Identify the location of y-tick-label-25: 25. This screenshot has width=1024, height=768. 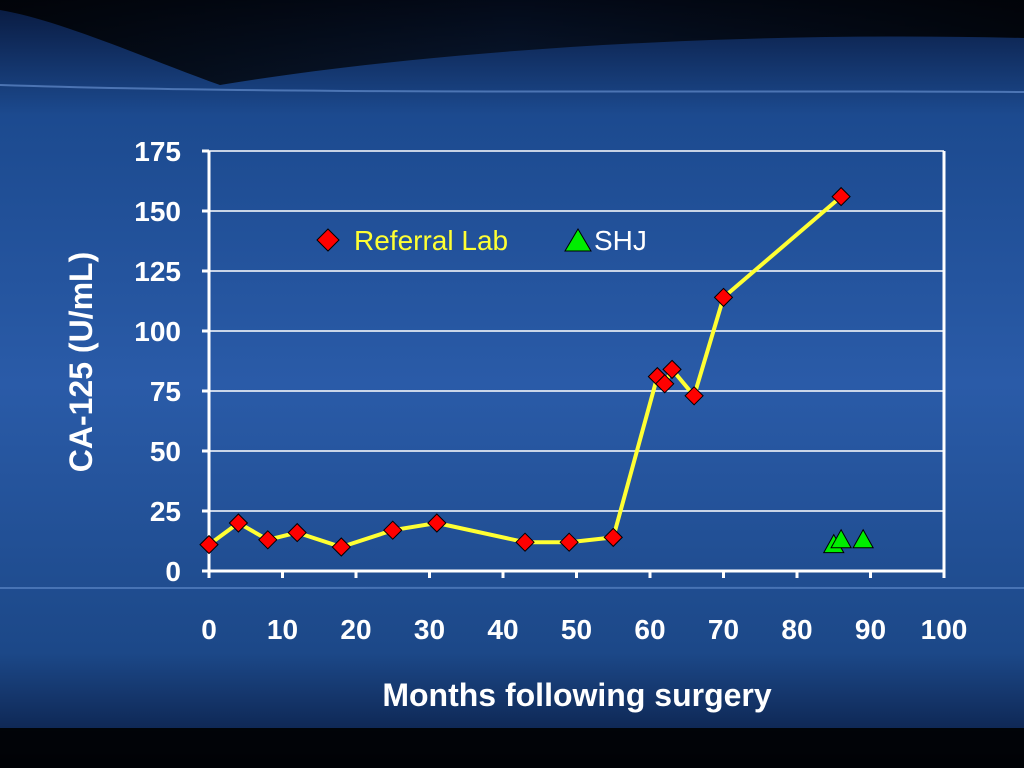
(165, 511).